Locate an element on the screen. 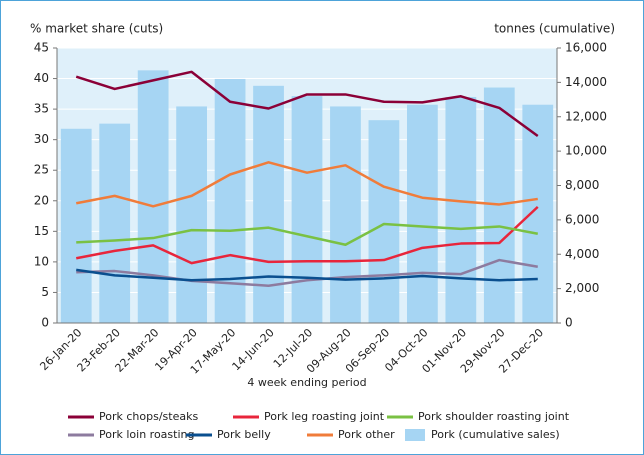 This screenshot has height=455, width=644. y-tick-label: 0 is located at coordinates (45, 323).